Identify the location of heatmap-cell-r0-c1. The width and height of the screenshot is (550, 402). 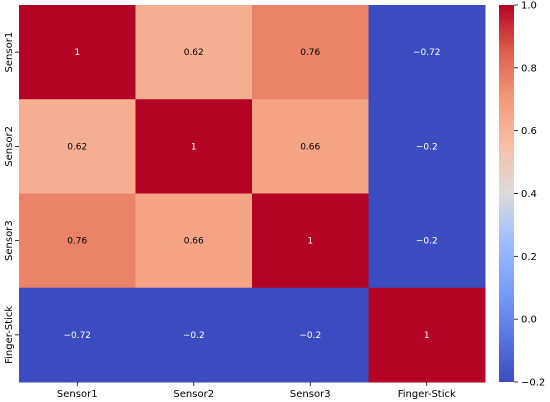
(194, 52).